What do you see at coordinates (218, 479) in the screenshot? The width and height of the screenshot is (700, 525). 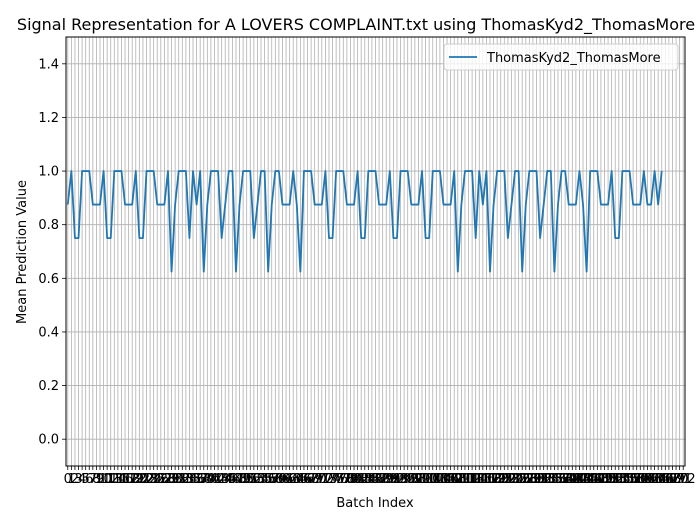 I see `x-tick-label: 42` at bounding box center [218, 479].